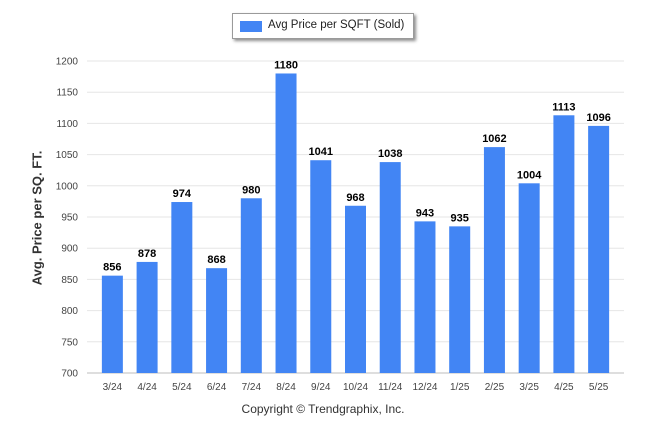 The image size is (646, 434). I want to click on x-tick-label: 12/24, so click(424, 387).